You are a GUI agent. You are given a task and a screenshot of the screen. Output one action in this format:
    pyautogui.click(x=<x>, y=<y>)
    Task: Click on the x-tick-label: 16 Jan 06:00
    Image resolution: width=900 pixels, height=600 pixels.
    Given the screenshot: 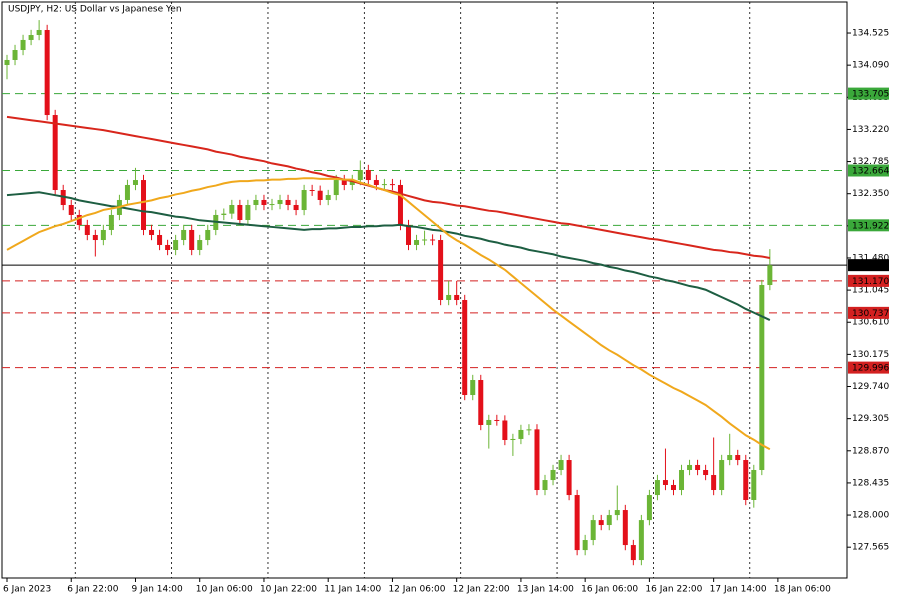 What is the action you would take?
    pyautogui.click(x=609, y=590)
    